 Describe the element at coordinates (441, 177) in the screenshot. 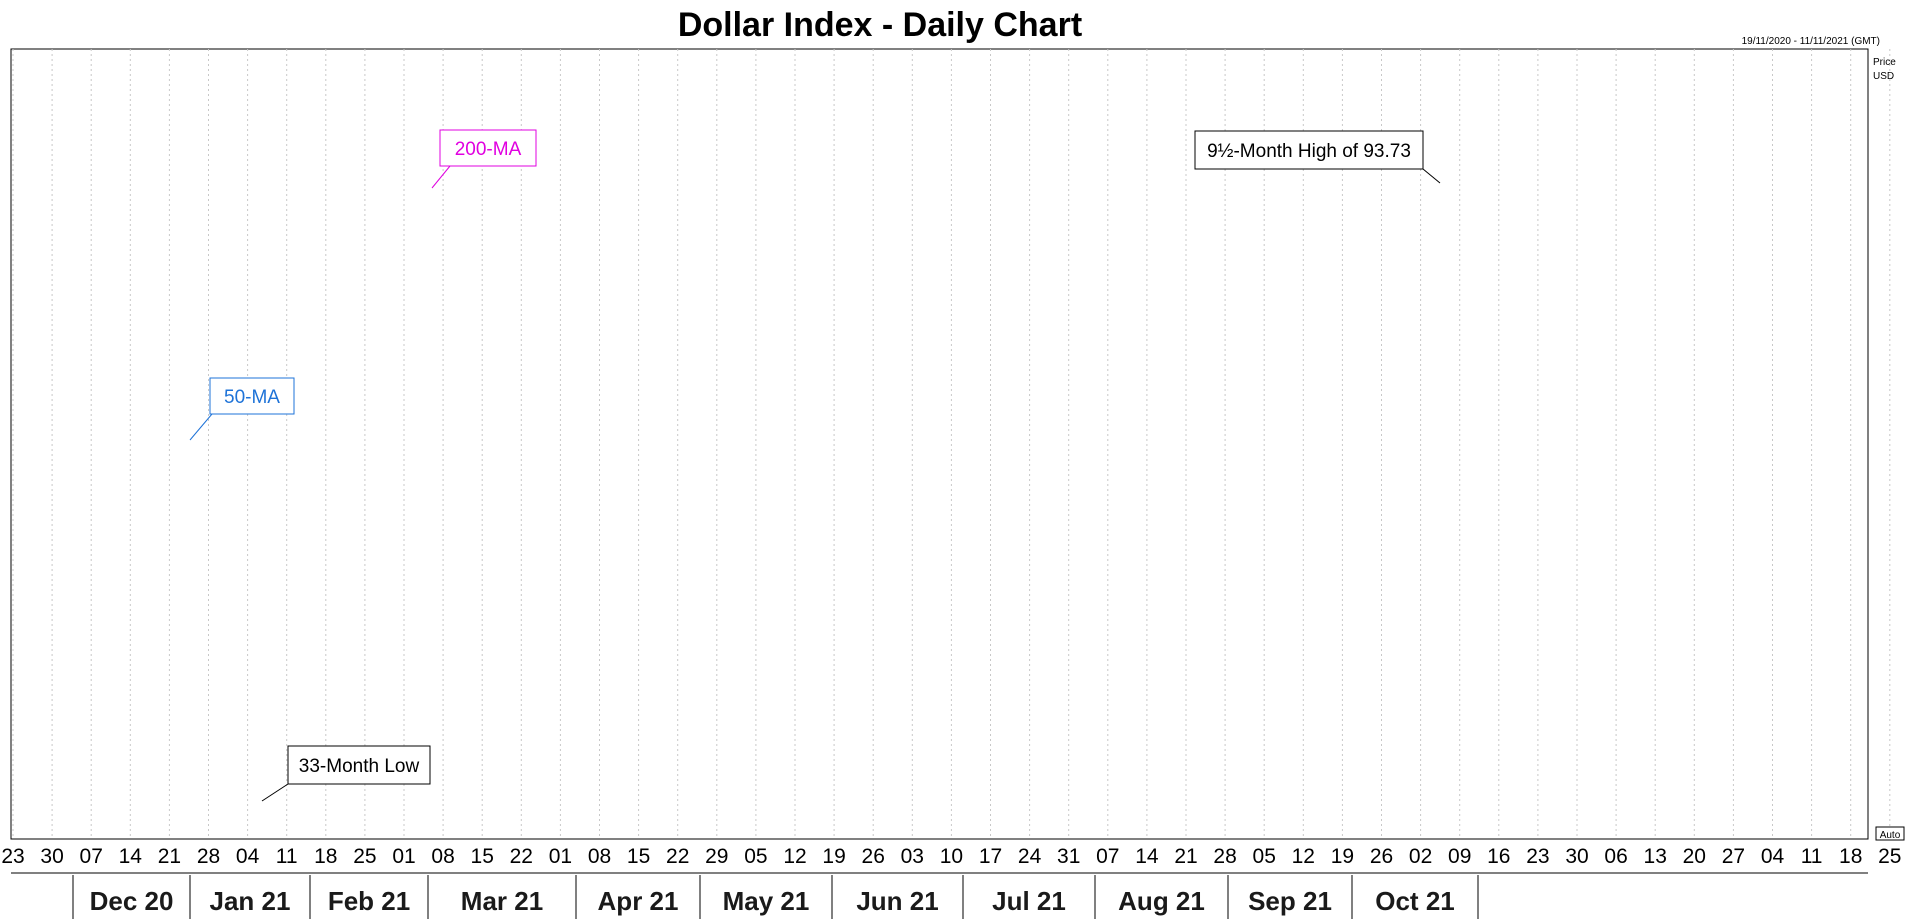

I see `ma200-leader` at that location.